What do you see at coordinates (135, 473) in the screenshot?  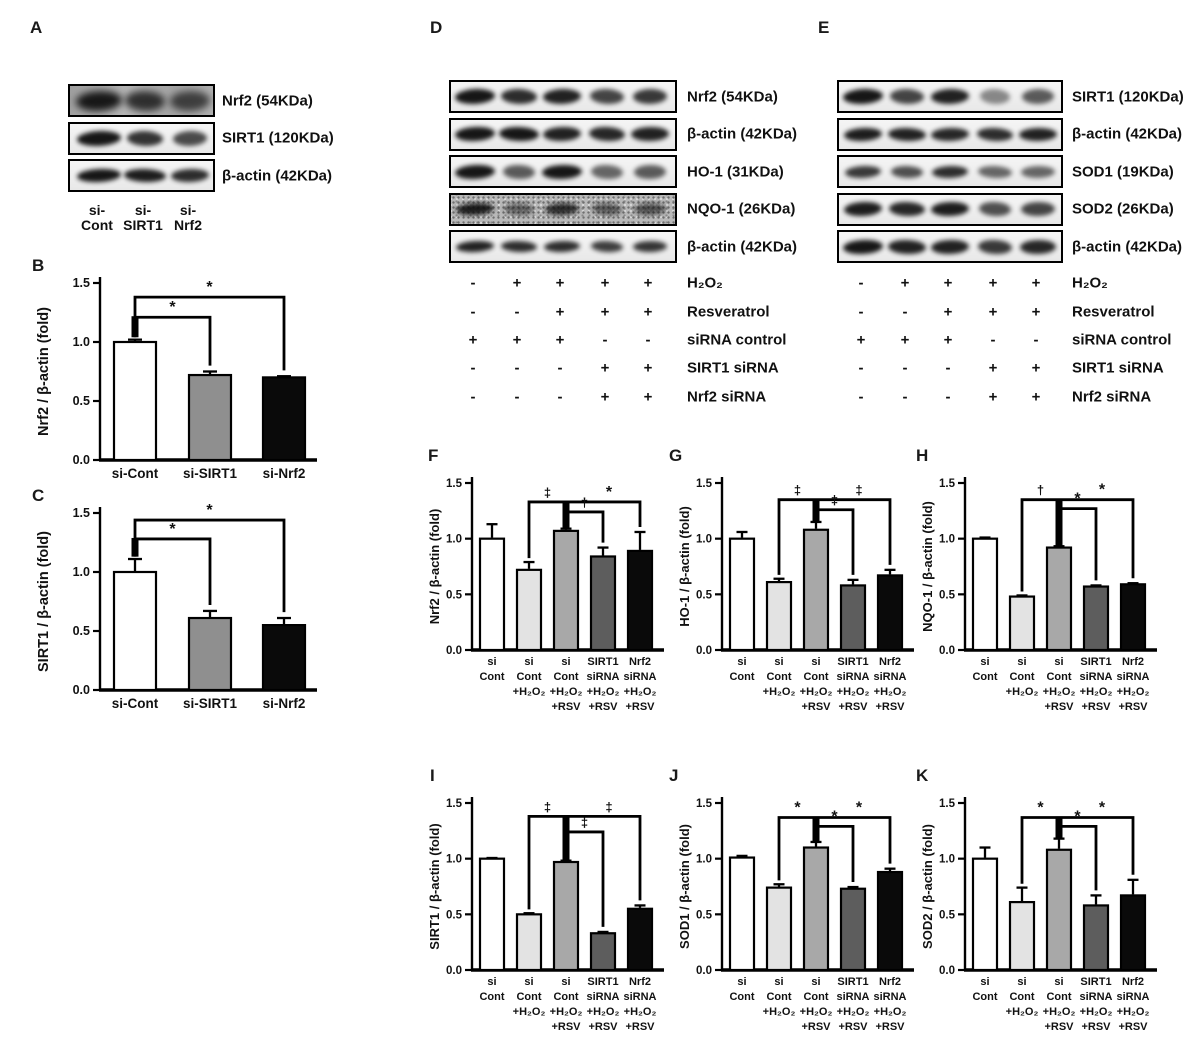 I see `x-category-label: si-Cont` at bounding box center [135, 473].